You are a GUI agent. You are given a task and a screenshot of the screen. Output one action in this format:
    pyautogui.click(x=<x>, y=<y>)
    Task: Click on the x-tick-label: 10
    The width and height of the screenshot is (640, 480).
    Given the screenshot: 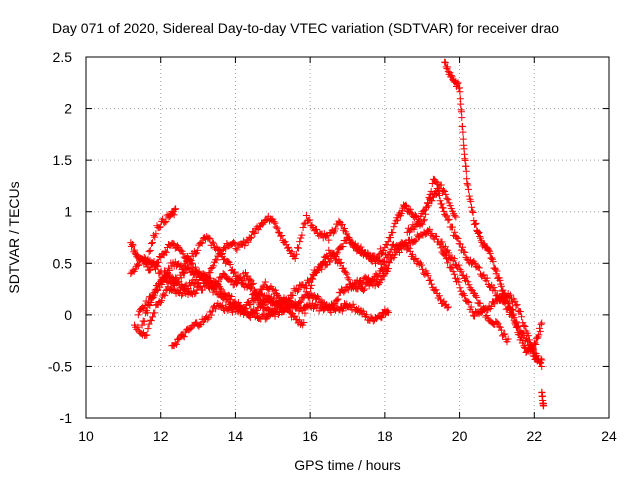 What is the action you would take?
    pyautogui.click(x=86, y=436)
    